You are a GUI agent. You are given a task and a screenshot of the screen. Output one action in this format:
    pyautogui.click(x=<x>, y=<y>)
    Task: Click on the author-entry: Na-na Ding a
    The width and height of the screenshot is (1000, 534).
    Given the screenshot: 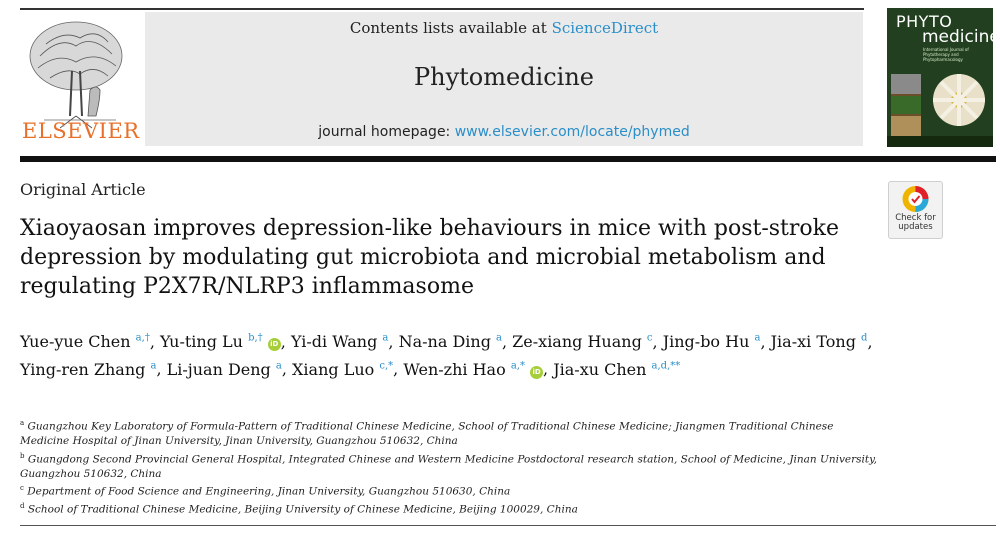 What is the action you would take?
    pyautogui.click(x=450, y=341)
    